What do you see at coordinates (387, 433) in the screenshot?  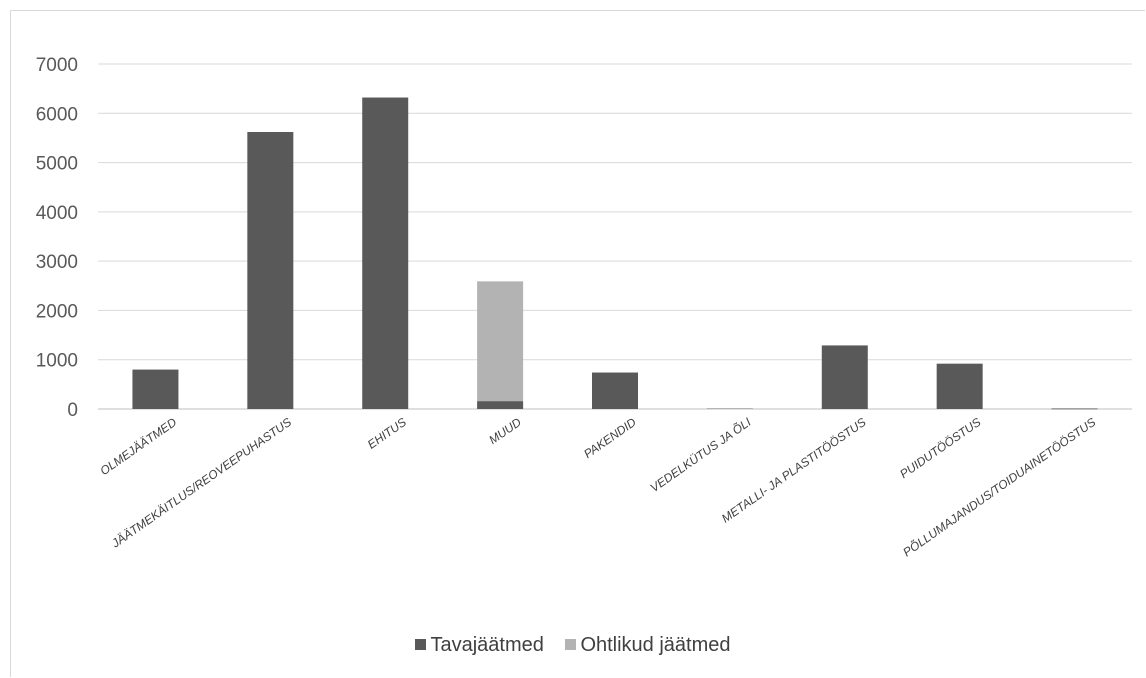 I see `x-tick-label: EHITUS` at bounding box center [387, 433].